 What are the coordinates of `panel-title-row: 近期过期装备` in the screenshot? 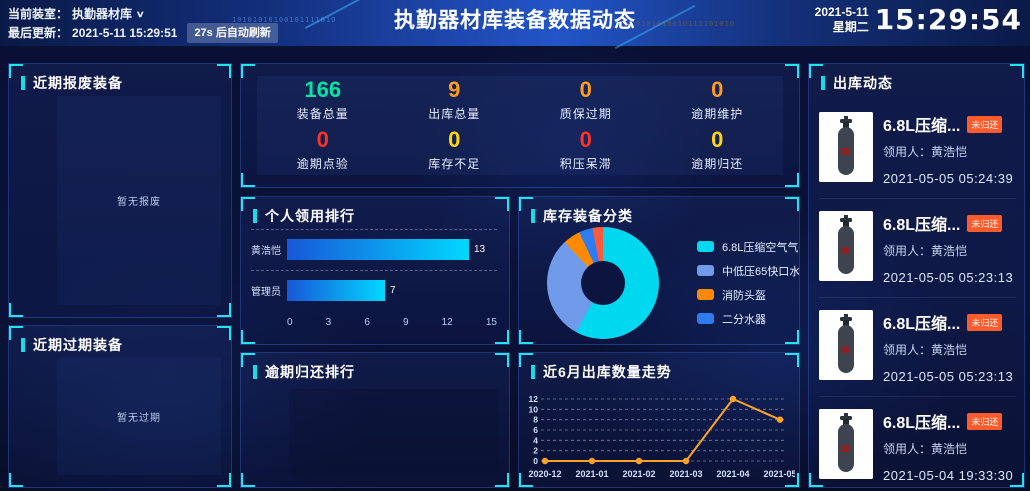 It's located at (120, 342).